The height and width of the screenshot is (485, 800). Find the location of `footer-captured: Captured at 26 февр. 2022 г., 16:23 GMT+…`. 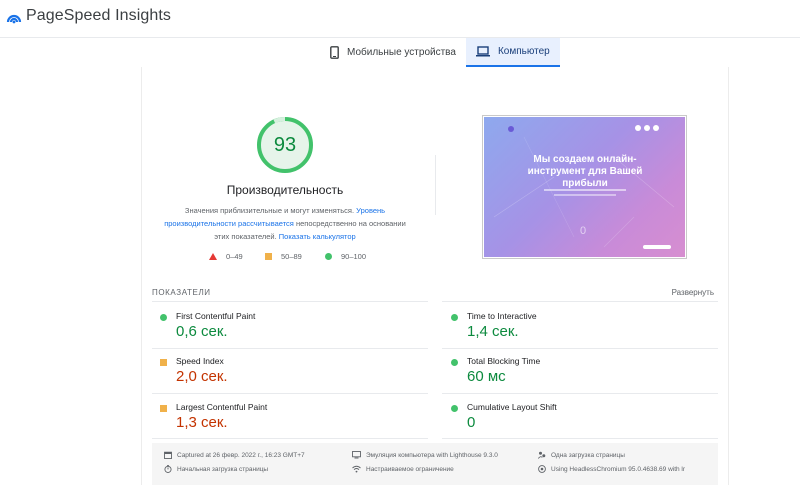

footer-captured: Captured at 26 февр. 2022 г., 16:23 GMT+… is located at coordinates (234, 455).